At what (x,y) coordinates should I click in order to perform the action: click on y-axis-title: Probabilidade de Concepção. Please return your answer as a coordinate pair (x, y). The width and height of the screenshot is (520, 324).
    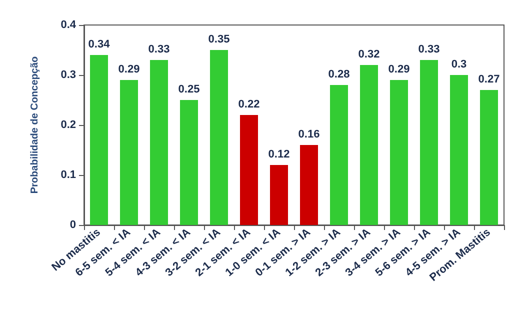
    Looking at the image, I should click on (35, 125).